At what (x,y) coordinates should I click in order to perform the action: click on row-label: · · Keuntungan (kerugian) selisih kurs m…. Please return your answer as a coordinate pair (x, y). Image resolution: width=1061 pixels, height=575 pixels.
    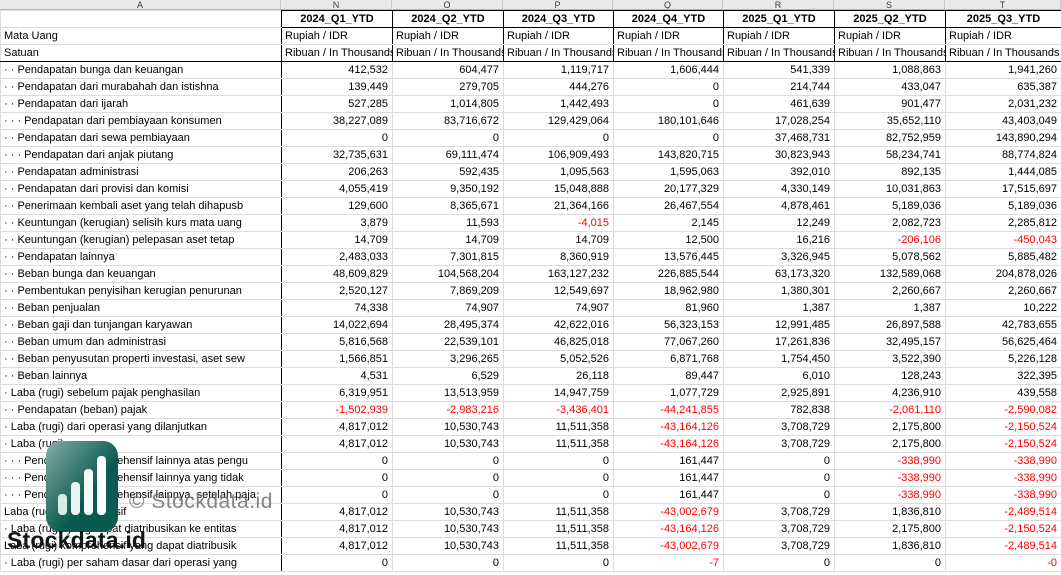
    Looking at the image, I should click on (141, 223).